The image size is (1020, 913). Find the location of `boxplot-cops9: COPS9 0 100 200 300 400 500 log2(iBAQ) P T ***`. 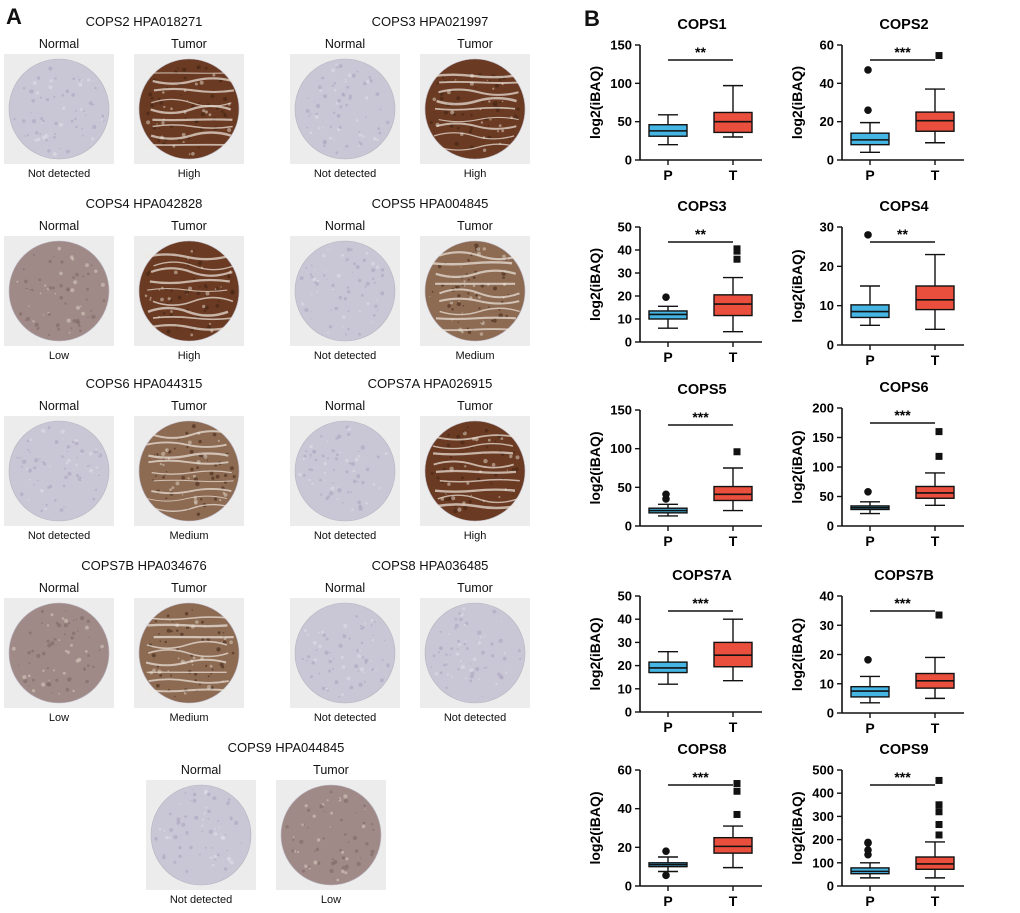

boxplot-cops9: COPS9 0 100 200 300 400 500 log2(iBAQ) P T *** is located at coordinates (876, 825).